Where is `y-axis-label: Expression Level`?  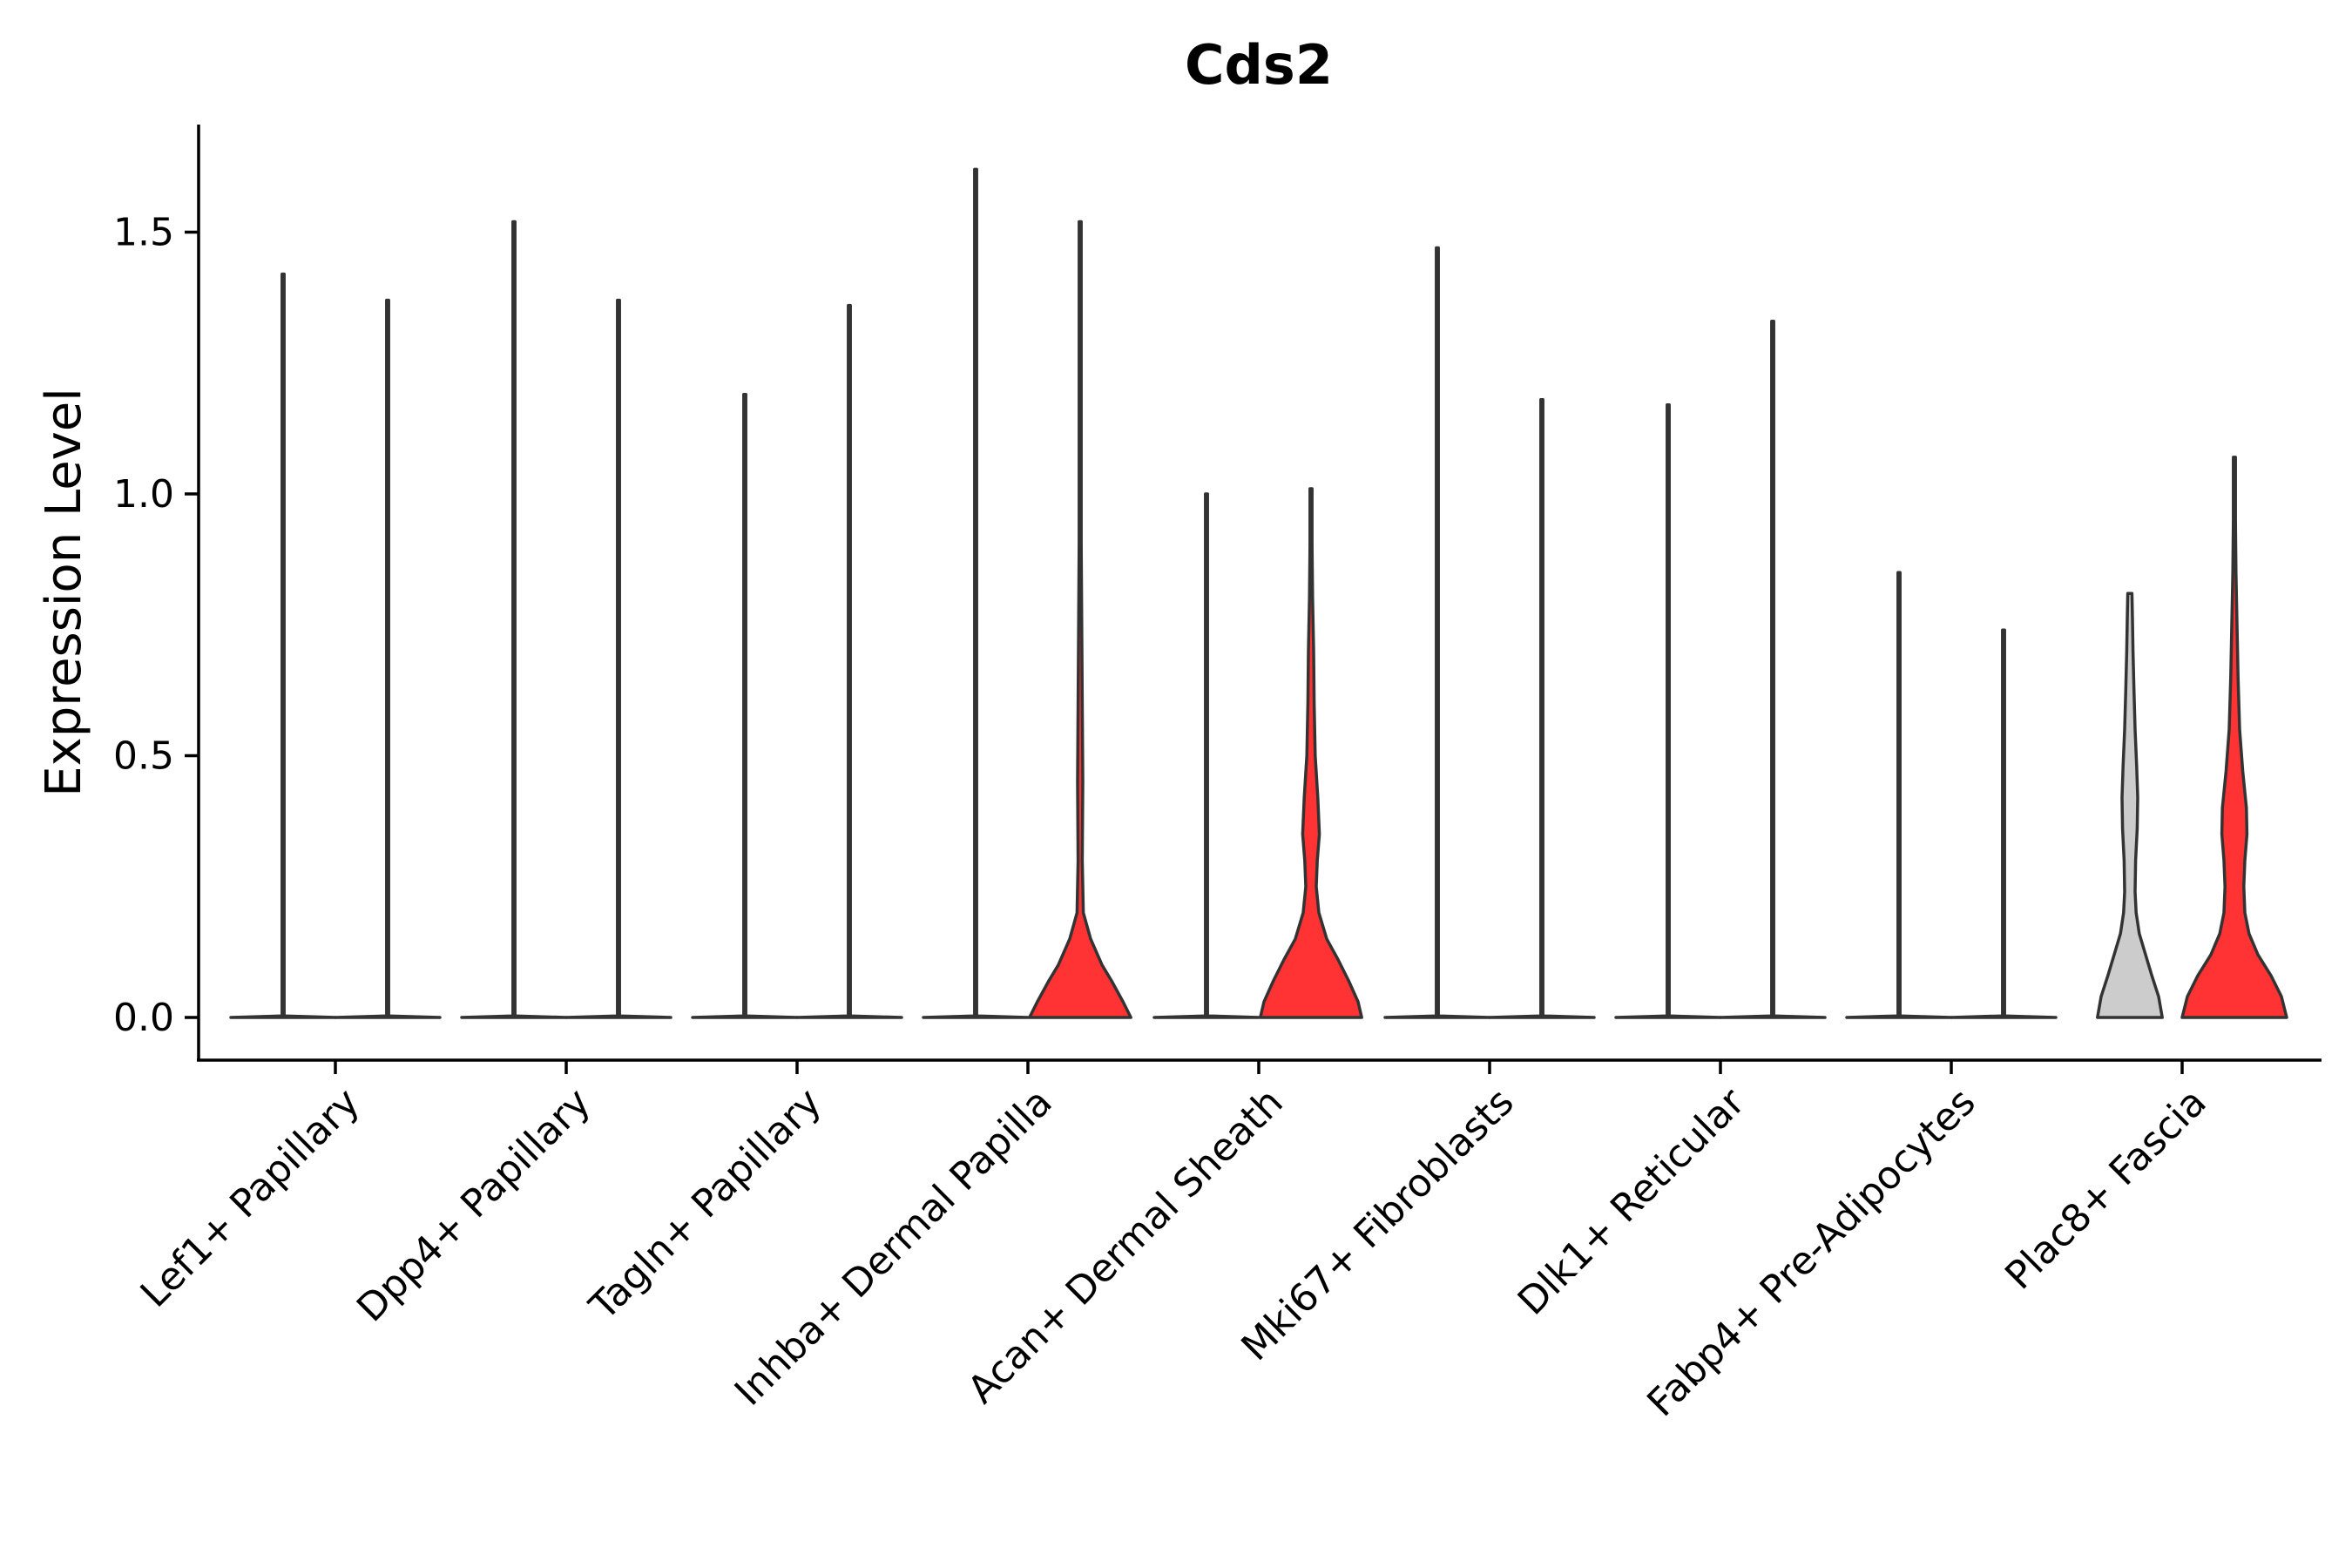
y-axis-label: Expression Level is located at coordinates (64, 592).